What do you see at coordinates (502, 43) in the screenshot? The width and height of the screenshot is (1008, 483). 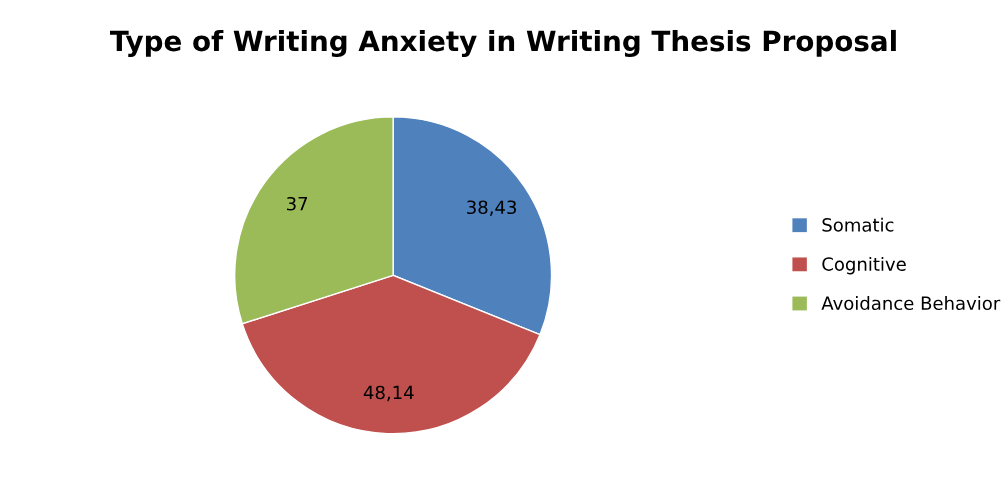 I see `chart-title: Type of Writing Anxiety in Writing Thesis Proposal` at bounding box center [502, 43].